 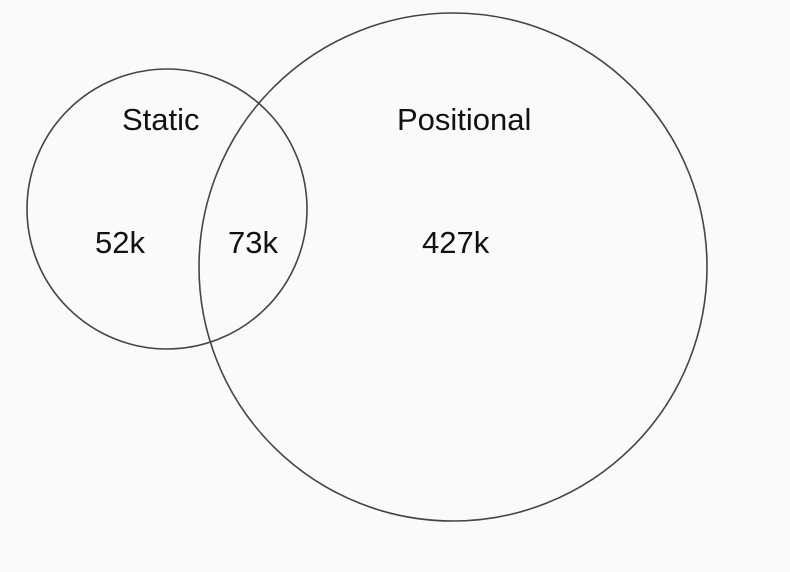 What do you see at coordinates (120, 242) in the screenshot?
I see `static-only-count: 52k` at bounding box center [120, 242].